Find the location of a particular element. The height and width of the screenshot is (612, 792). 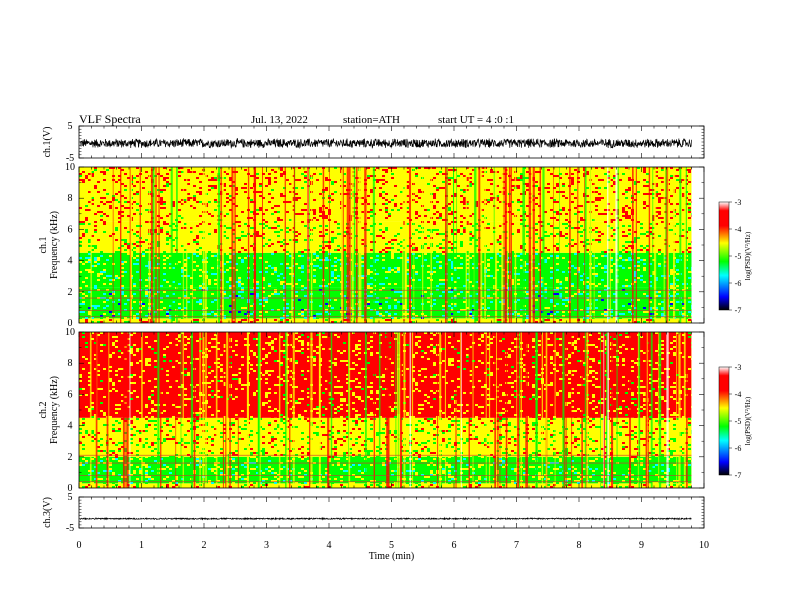

ch1-spectrogram-ytick-label: 4 is located at coordinates (70, 261).